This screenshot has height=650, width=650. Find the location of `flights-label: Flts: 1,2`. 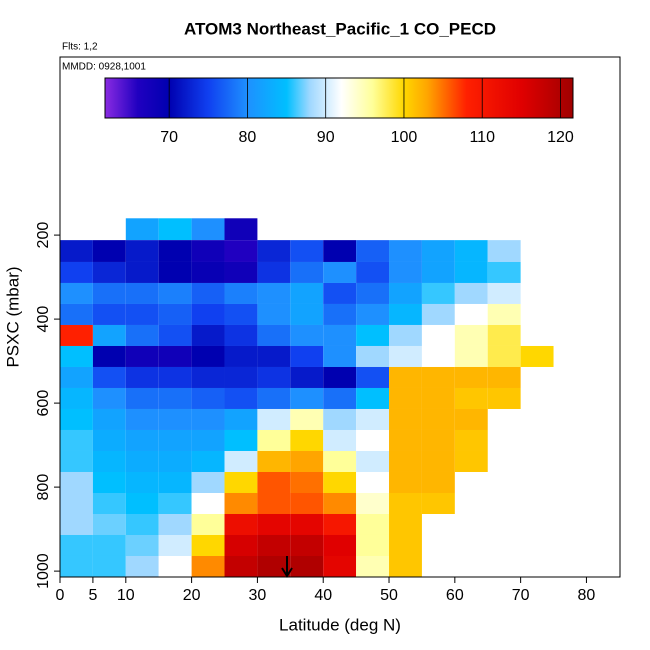

flights-label: Flts: 1,2 is located at coordinates (80, 47).